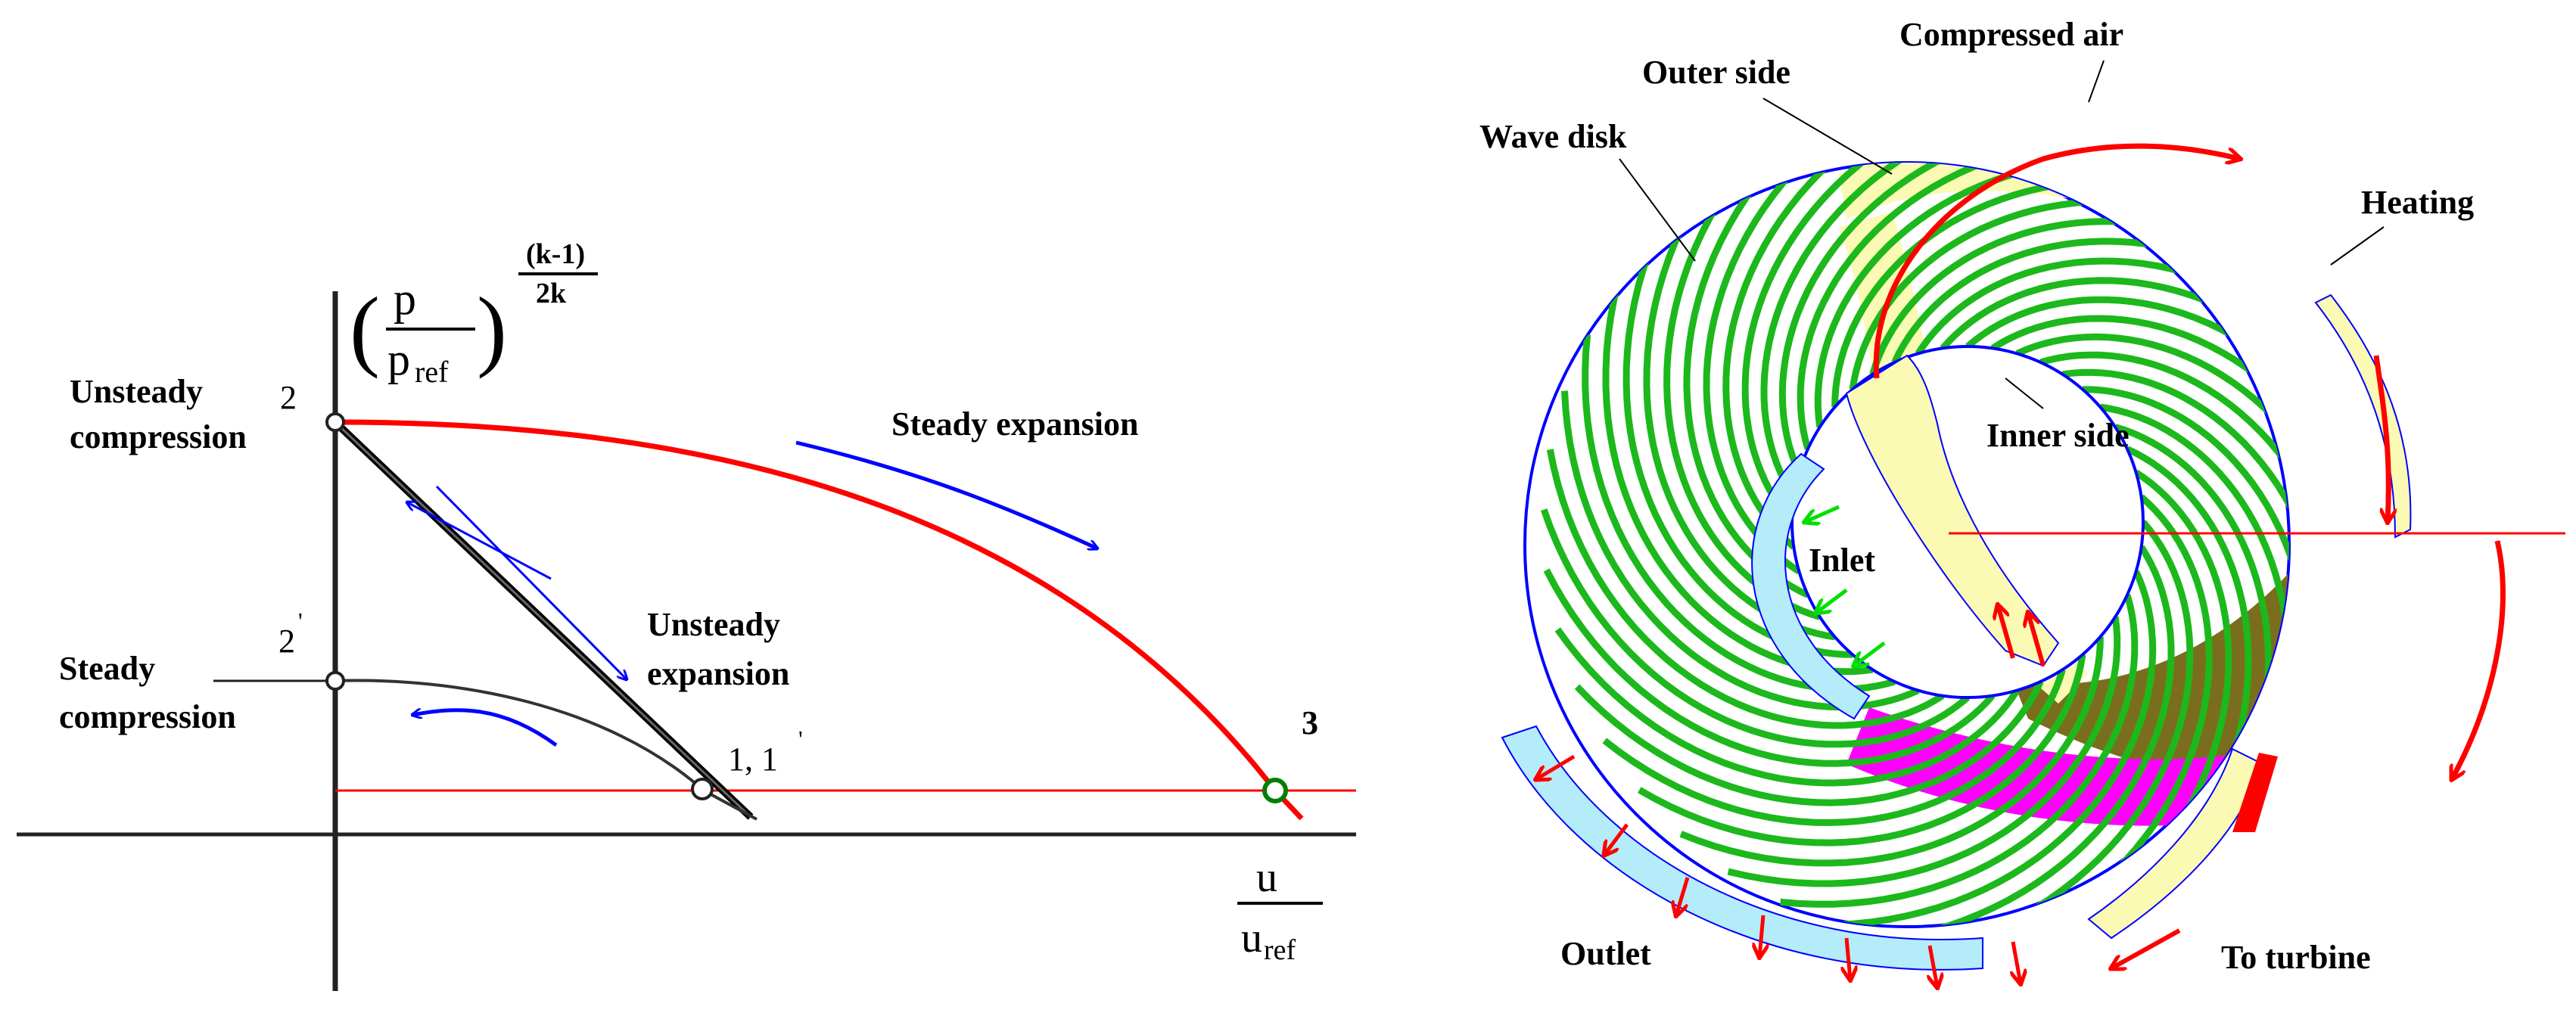 The width and height of the screenshot is (2576, 1019). Describe the element at coordinates (286, 641) in the screenshot. I see `point-2prime-label: 2` at that location.